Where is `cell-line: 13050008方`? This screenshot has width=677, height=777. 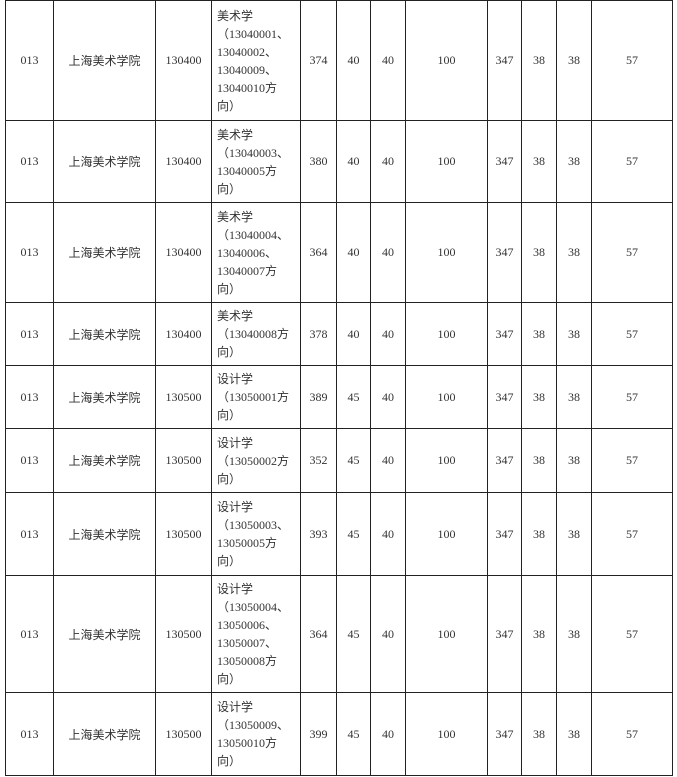
cell-line: 13050008方 is located at coordinates (247, 661).